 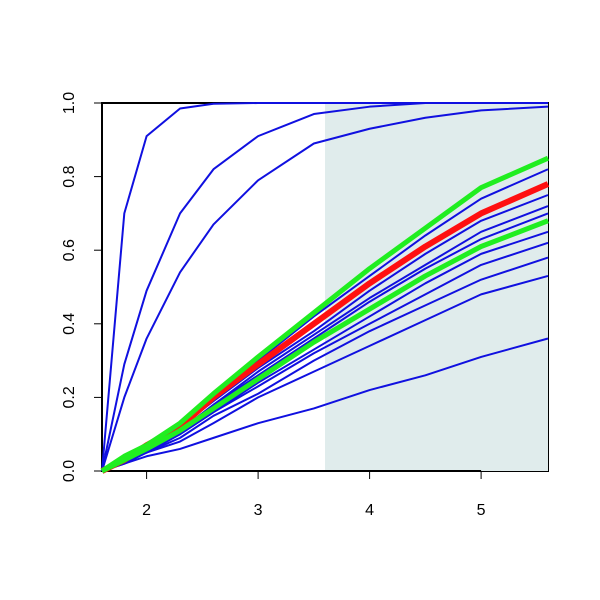 I want to click on y-tick-label: 0.8, so click(x=69, y=176).